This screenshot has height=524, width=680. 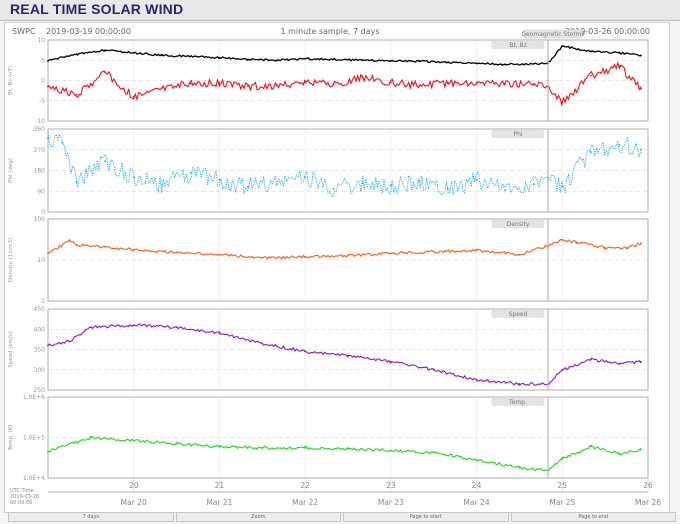 I want to click on x-tick-day: 23, so click(x=391, y=485).